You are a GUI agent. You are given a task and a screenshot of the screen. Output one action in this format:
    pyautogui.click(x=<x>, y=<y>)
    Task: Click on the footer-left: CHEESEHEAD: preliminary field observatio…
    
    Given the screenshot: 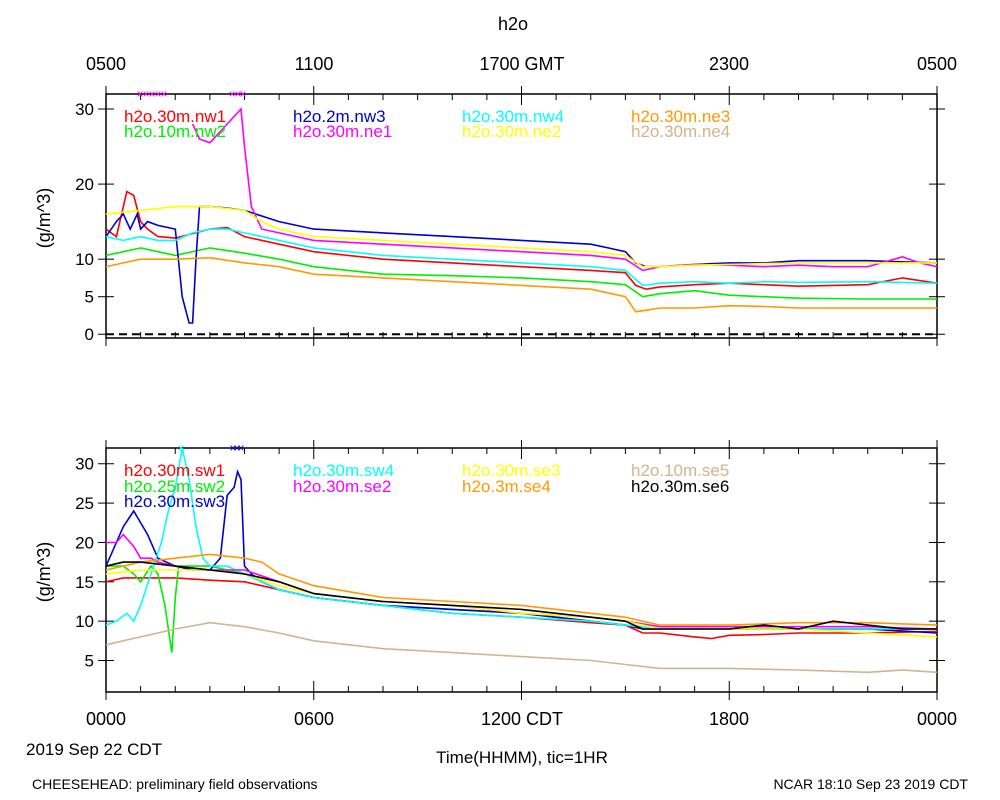 What is the action you would take?
    pyautogui.click(x=175, y=784)
    